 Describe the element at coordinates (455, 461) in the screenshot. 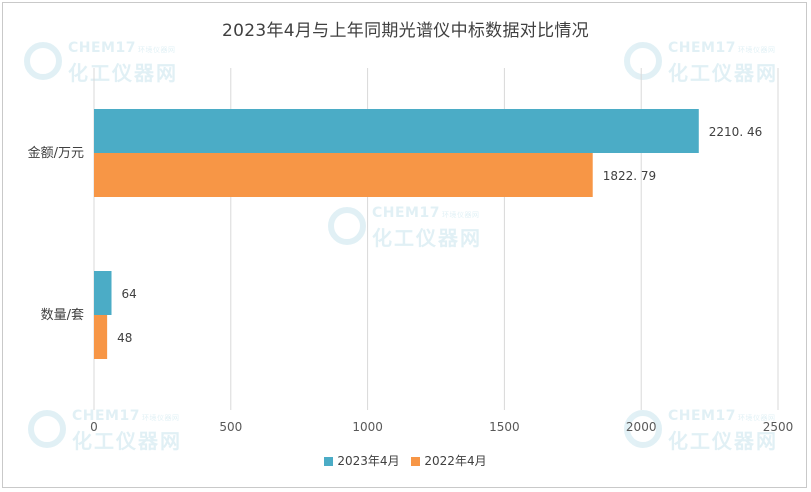

I see `legend-label-series-2: 2022年4月` at that location.